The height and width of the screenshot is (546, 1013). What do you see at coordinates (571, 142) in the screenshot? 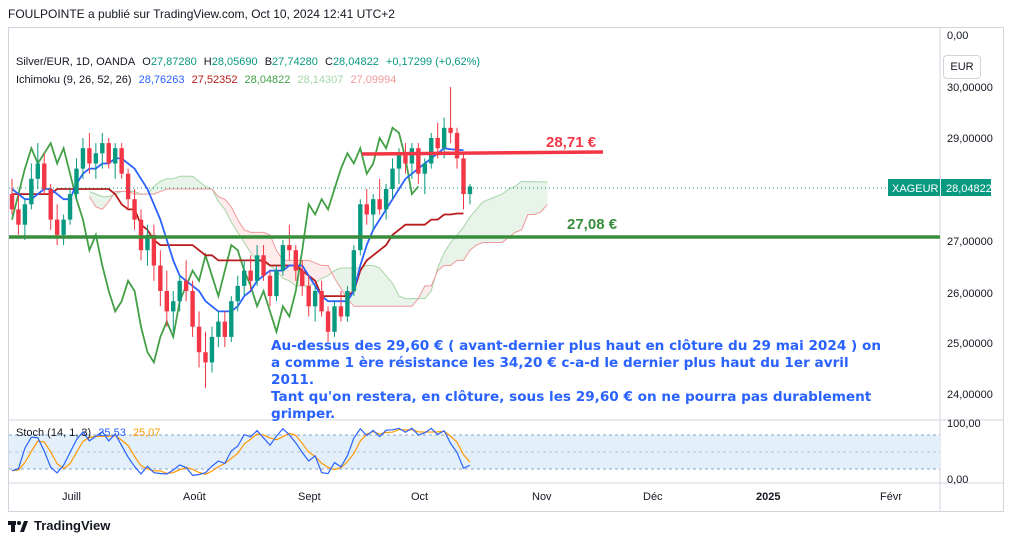
I see `resistance-label: 28,71 €` at bounding box center [571, 142].